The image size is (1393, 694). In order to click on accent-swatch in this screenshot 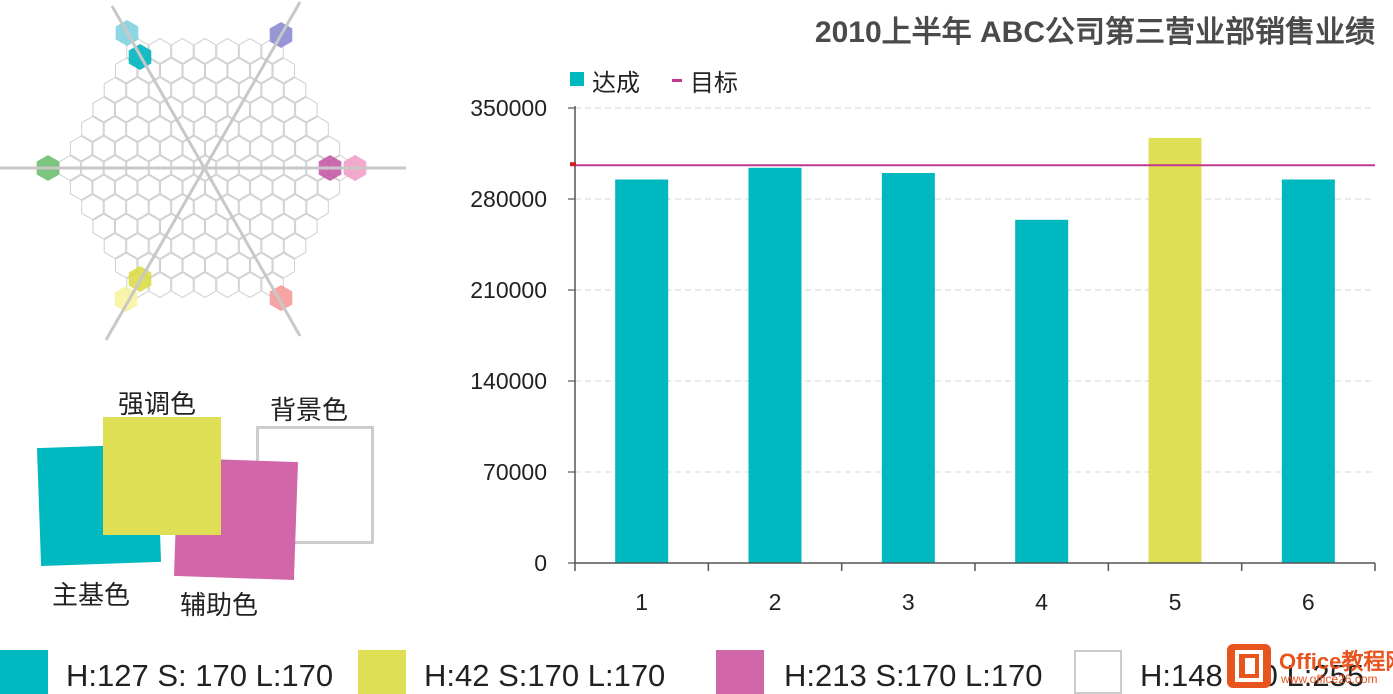, I will do `click(162, 476)`.